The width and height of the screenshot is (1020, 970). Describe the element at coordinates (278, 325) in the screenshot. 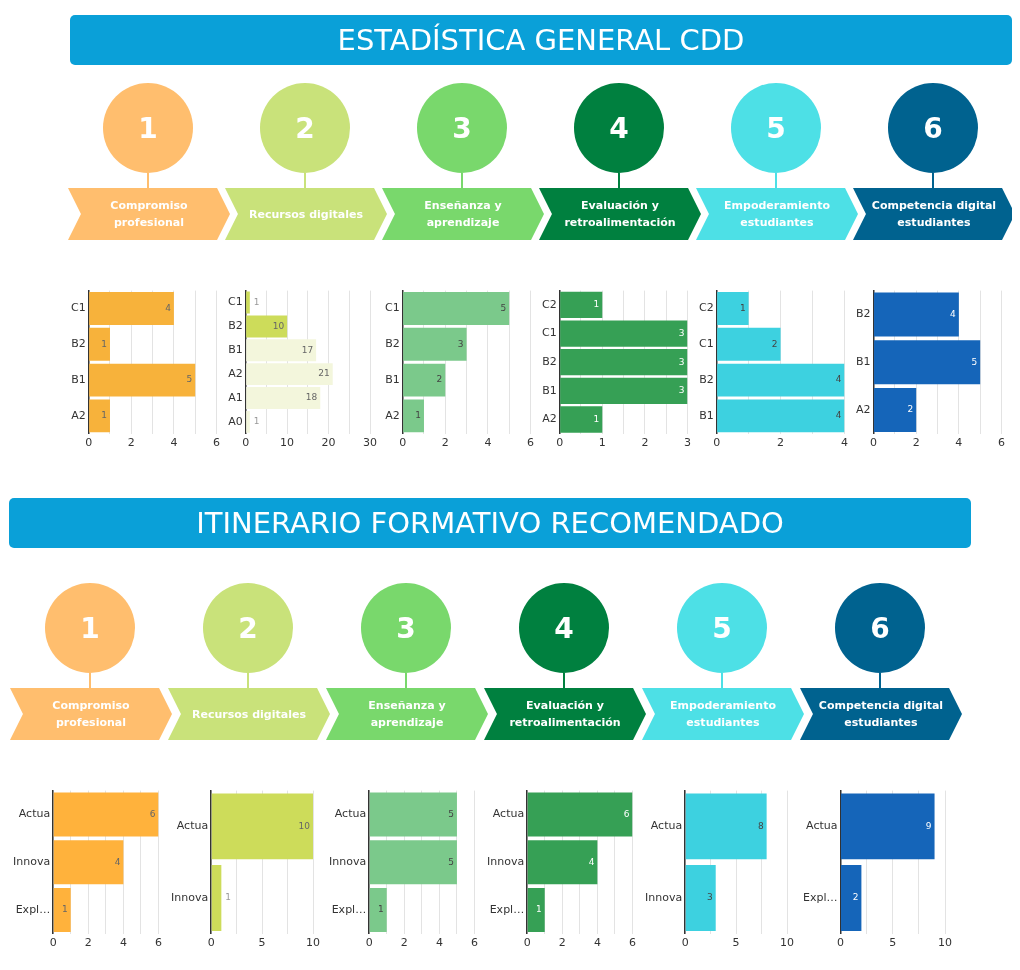

I see `data-label: 10` at that location.